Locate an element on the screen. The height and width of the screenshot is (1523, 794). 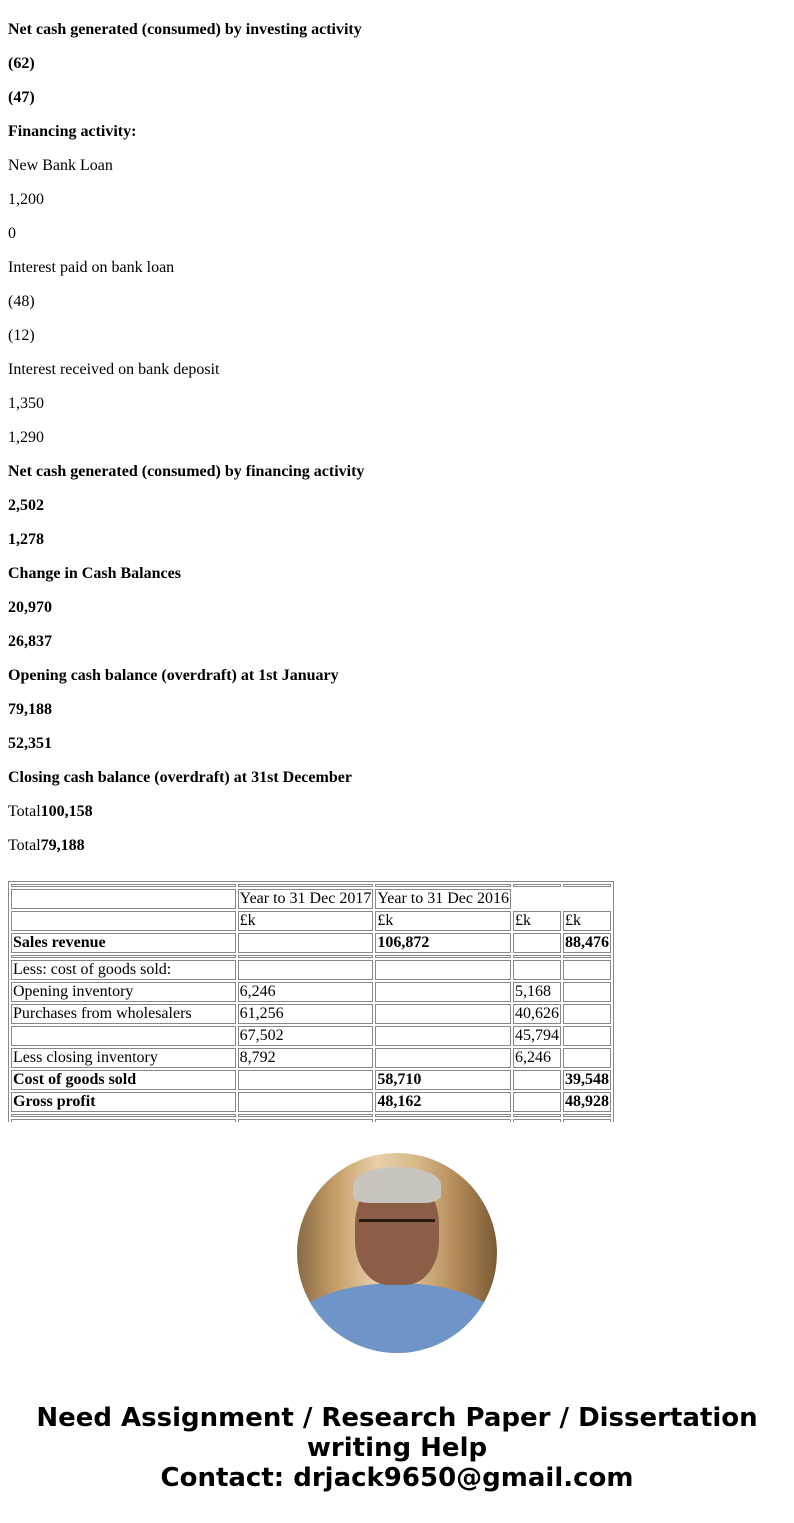
table-cell: 45,794 is located at coordinates (537, 1036).